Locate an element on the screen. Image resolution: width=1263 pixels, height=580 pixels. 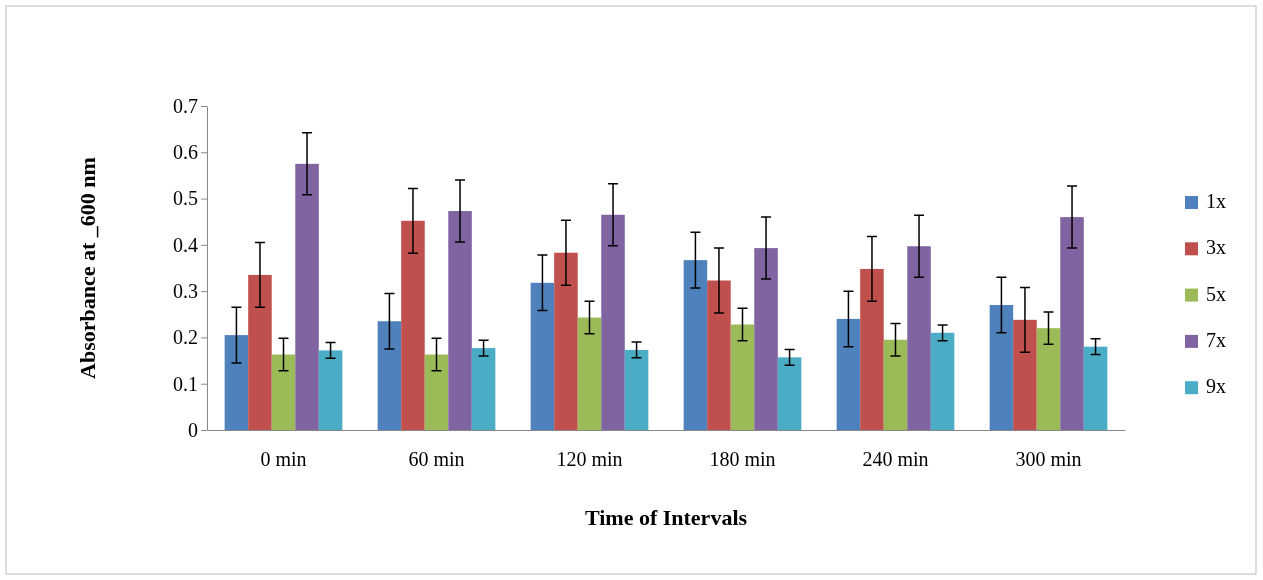
legend-label: 1x is located at coordinates (1216, 201).